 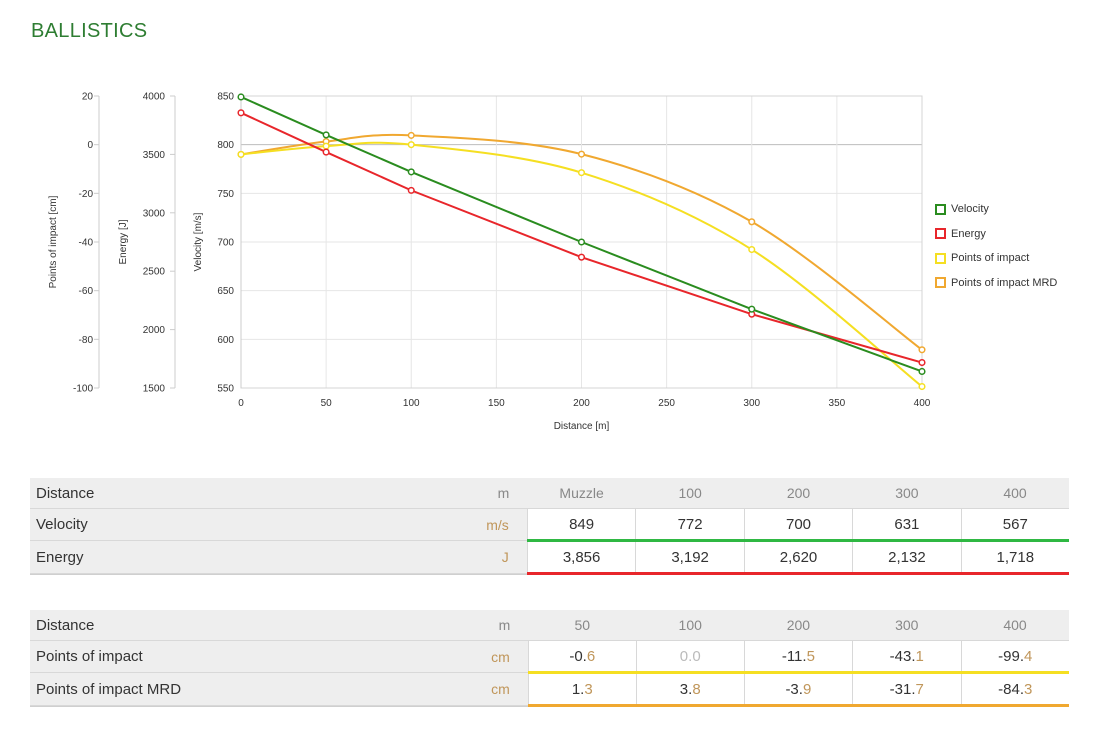 What do you see at coordinates (996, 234) in the screenshot?
I see `legend-item-energy: Energy` at bounding box center [996, 234].